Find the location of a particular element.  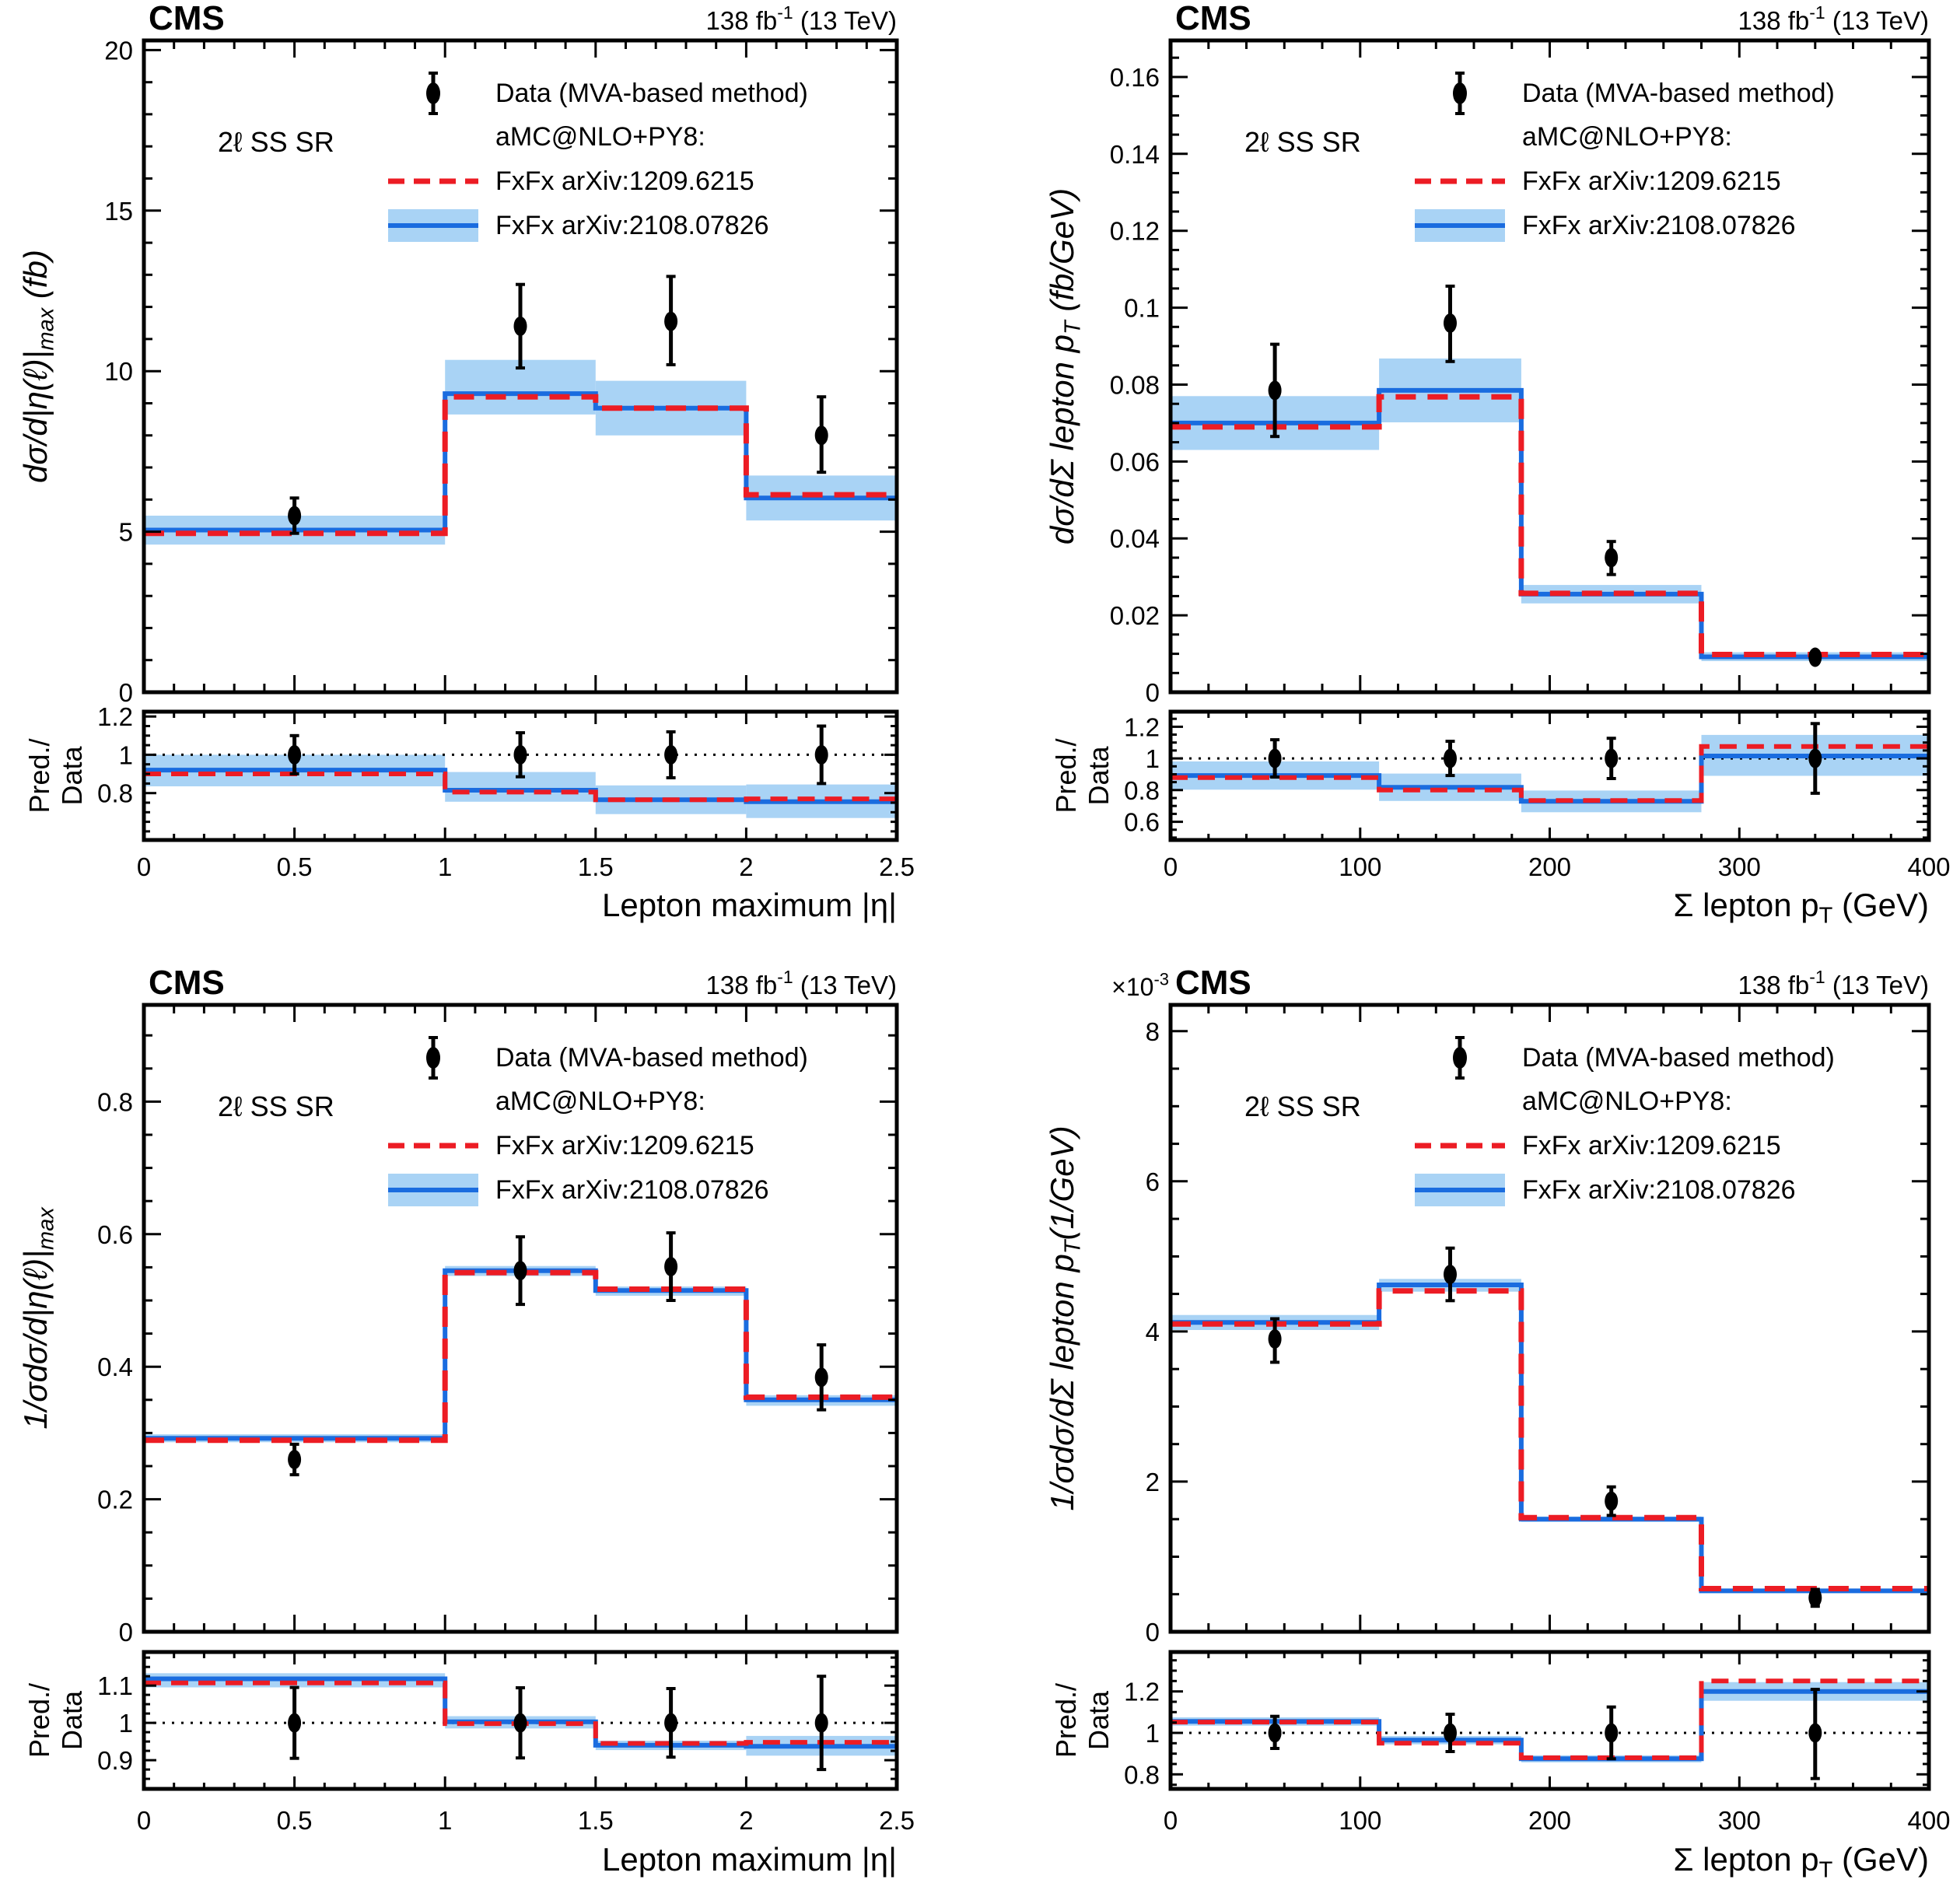

ratio-y-tick-label: 0.6 is located at coordinates (1142, 822).